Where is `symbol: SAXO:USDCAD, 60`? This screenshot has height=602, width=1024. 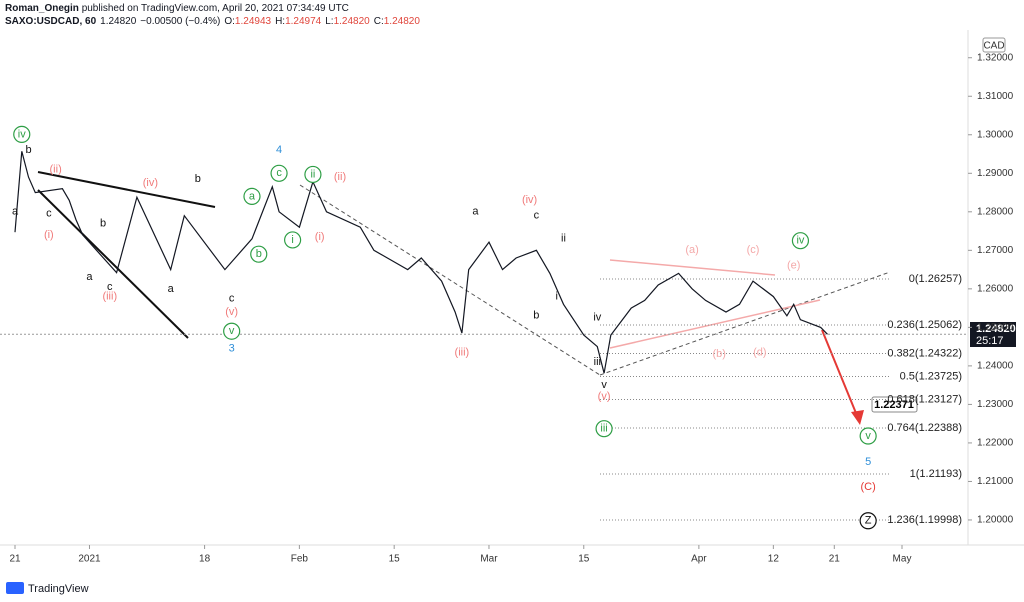 symbol: SAXO:USDCAD, 60 is located at coordinates (51, 21).